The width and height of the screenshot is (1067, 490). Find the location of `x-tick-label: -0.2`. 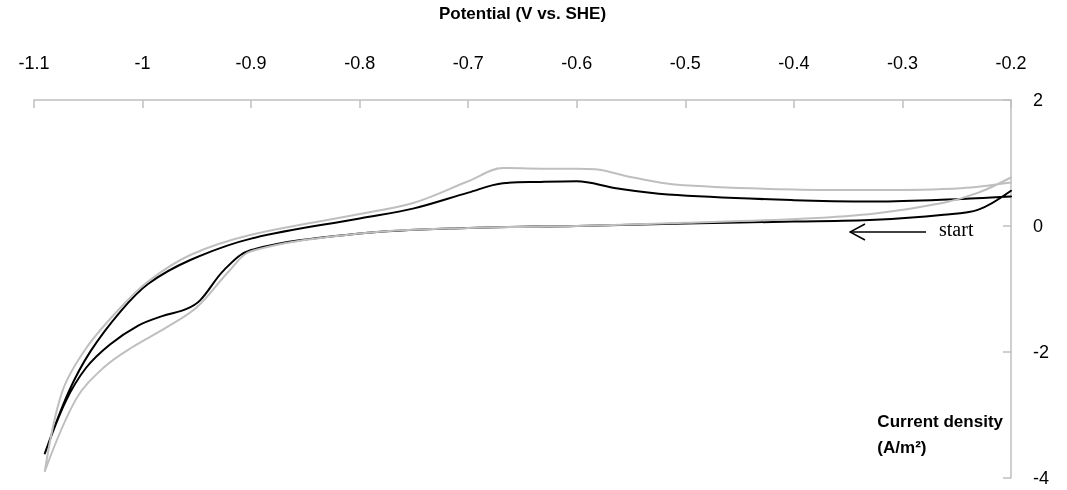

x-tick-label: -0.2 is located at coordinates (1011, 63).